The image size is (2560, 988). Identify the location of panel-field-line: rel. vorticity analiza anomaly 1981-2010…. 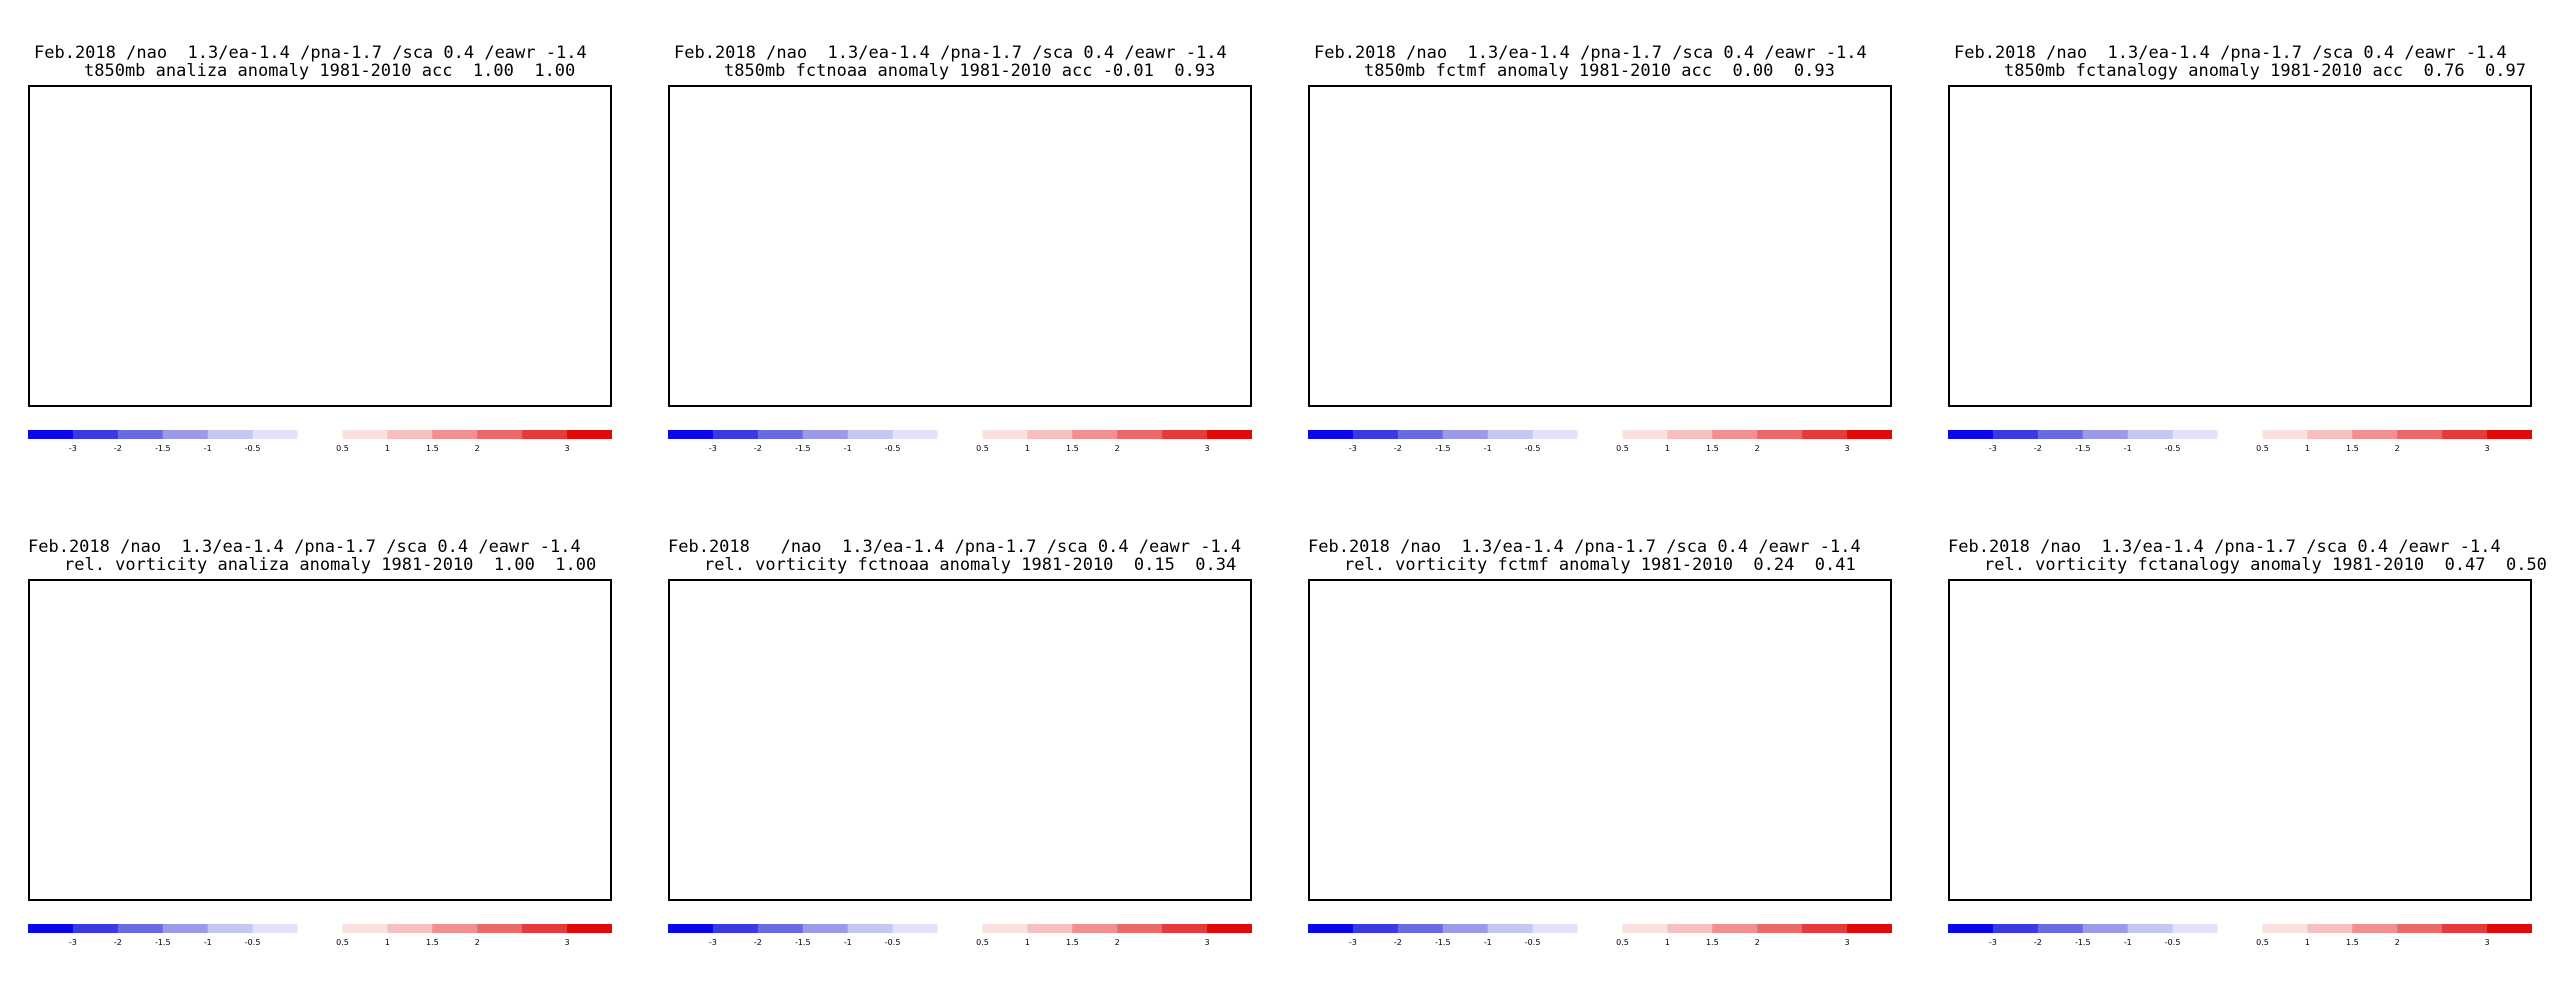
(330, 565).